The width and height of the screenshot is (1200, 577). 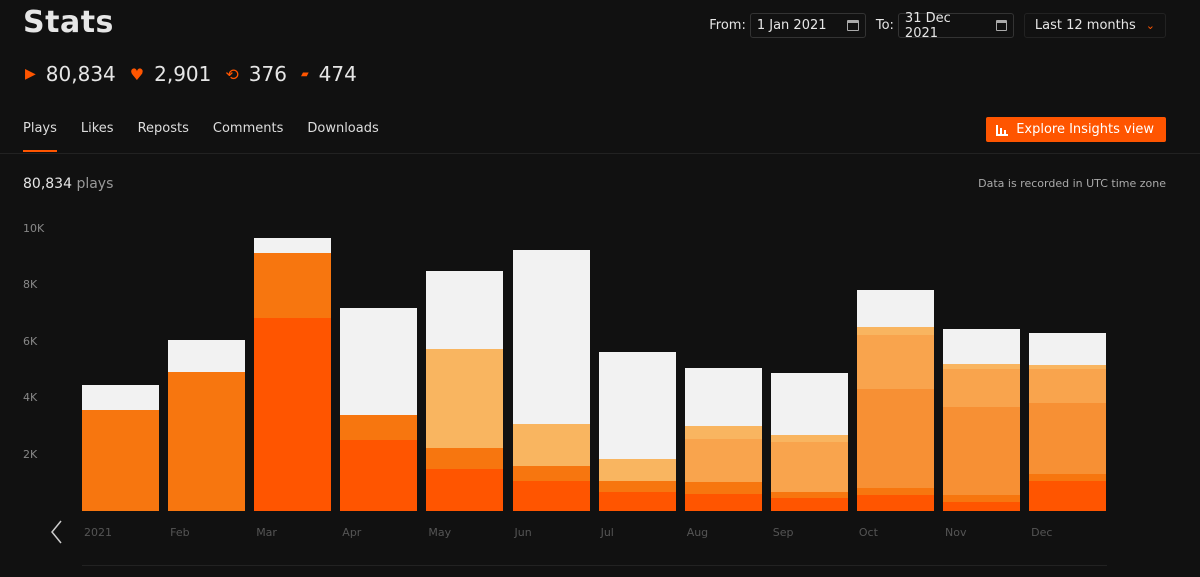 What do you see at coordinates (697, 532) in the screenshot?
I see `x-tick-label: Aug` at bounding box center [697, 532].